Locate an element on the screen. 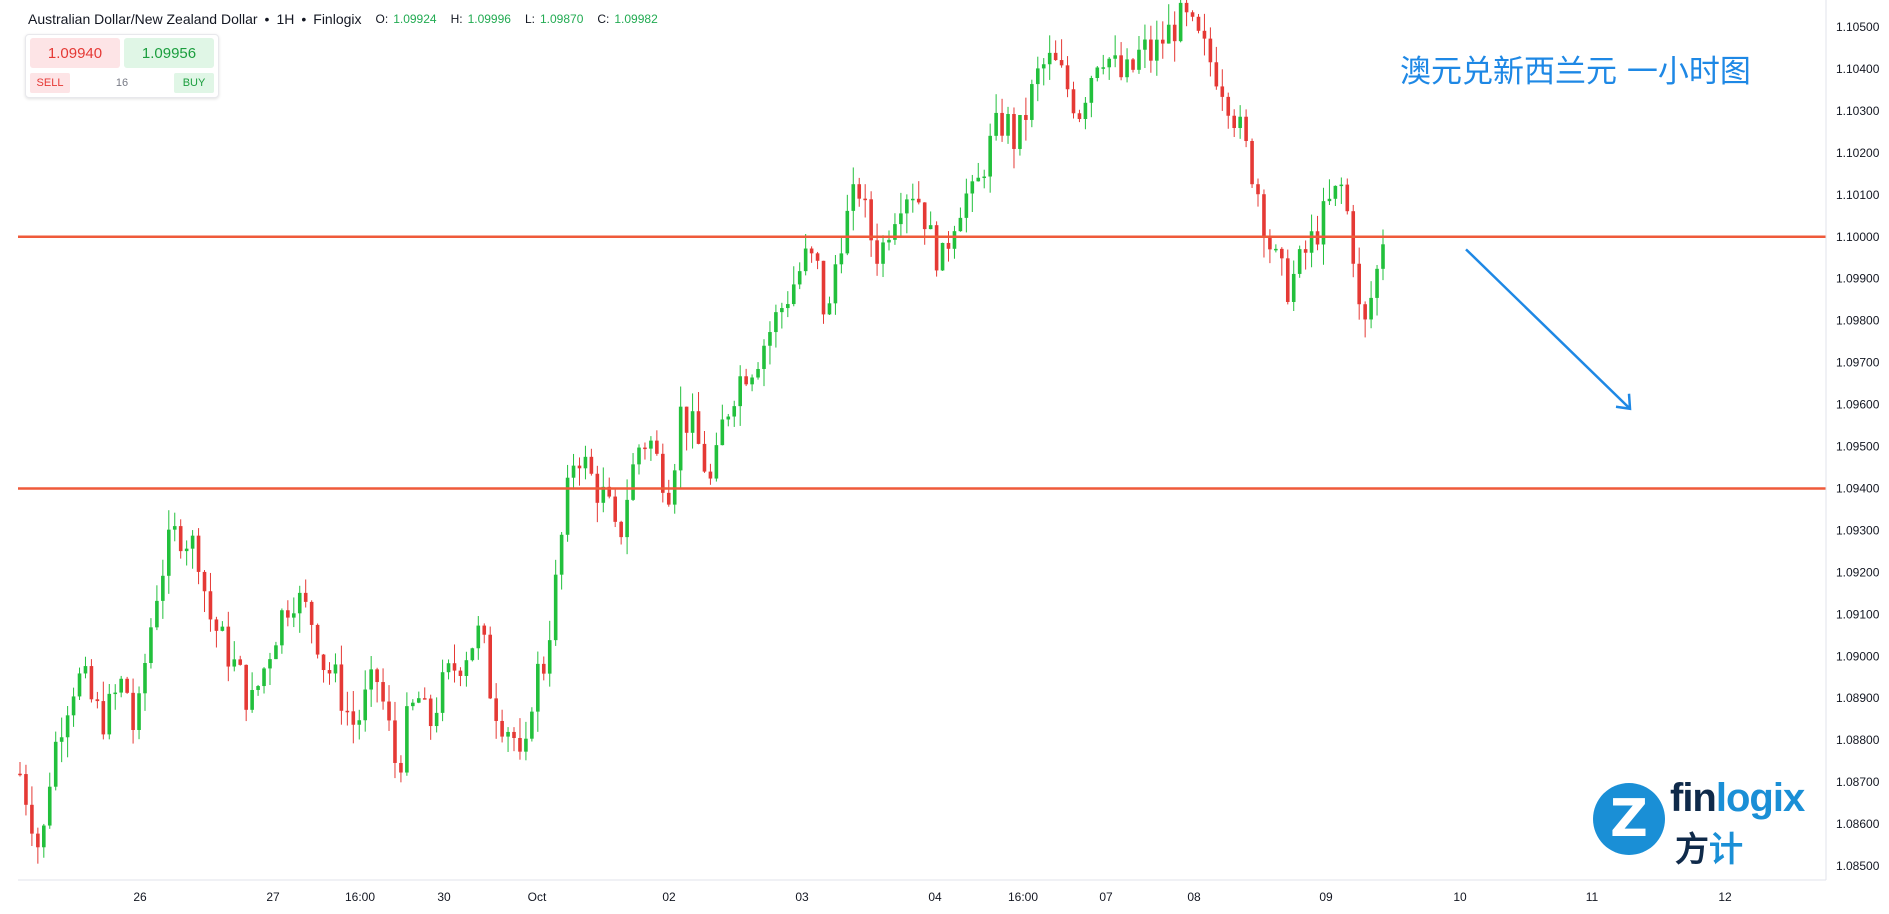  interval-label: 1H is located at coordinates (285, 19).